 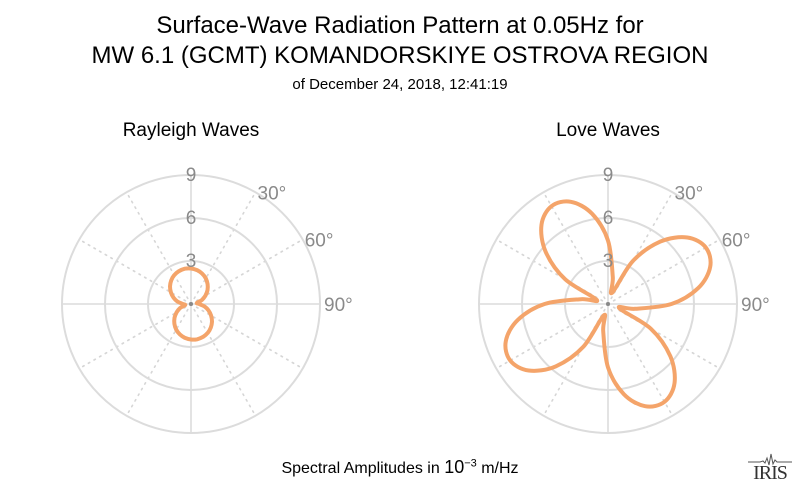 I want to click on chart-subtitle: of December 24, 2018, 12:41:19, so click(x=400, y=84).